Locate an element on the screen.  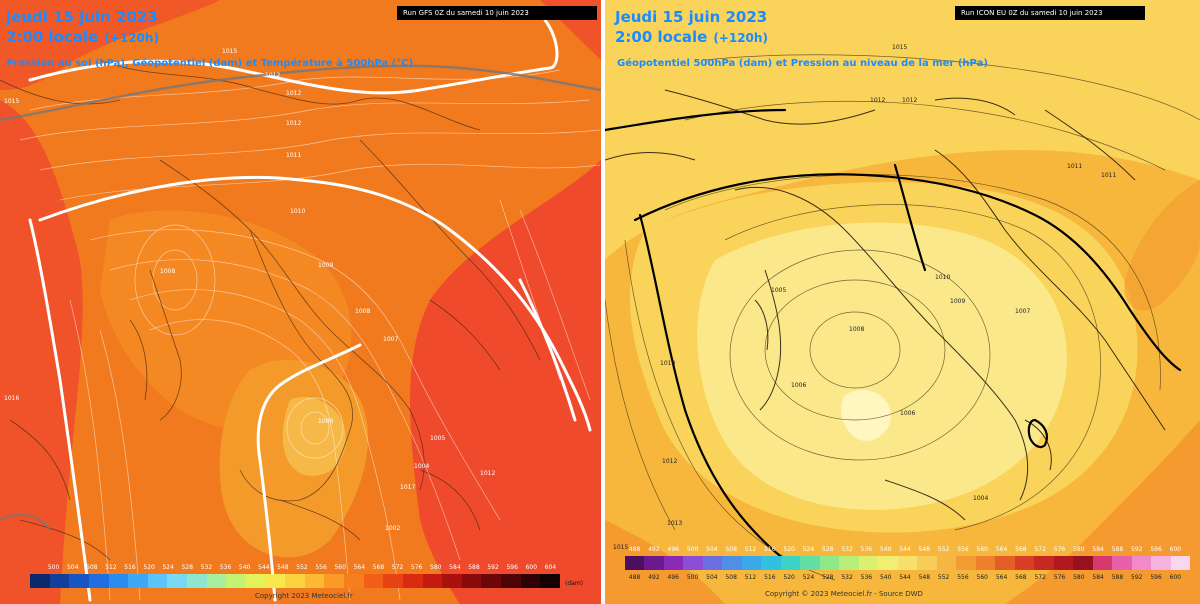
pressure-label: 1004 is located at coordinates (422, 466).